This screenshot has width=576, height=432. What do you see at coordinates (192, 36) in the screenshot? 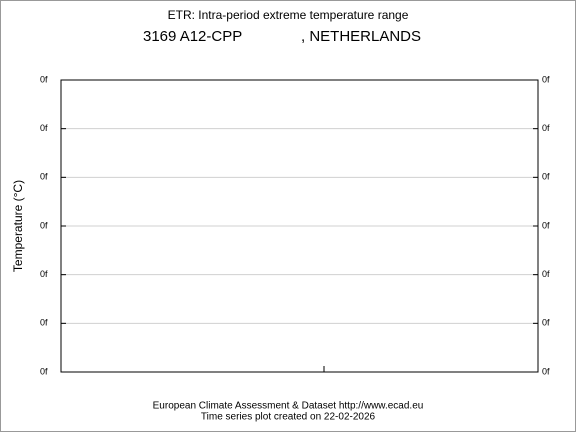
I see `station: 3169 A12-CPP` at bounding box center [192, 36].